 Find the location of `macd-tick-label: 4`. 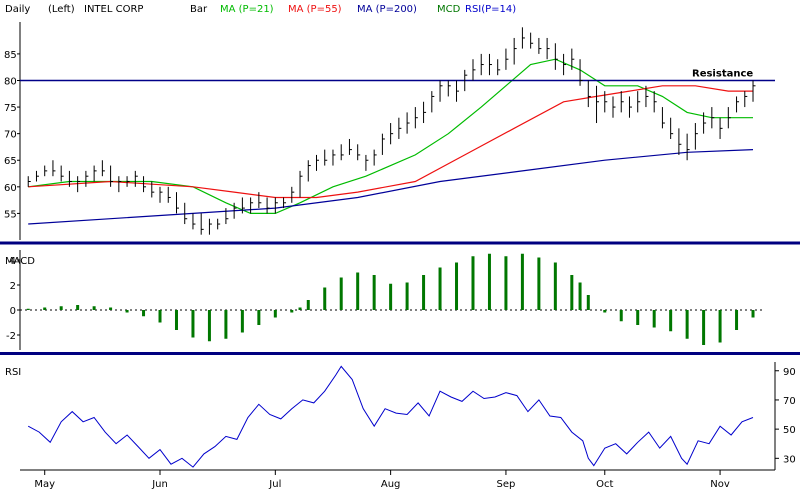

macd-tick-label: 4 is located at coordinates (13, 261).